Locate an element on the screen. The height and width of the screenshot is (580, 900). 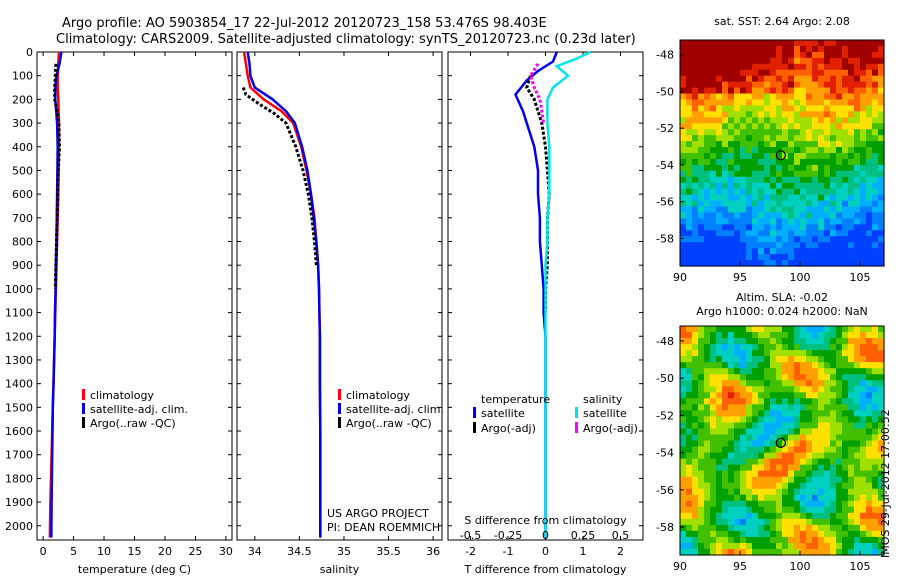
map-y-tick-label: -56 is located at coordinates (665, 490).